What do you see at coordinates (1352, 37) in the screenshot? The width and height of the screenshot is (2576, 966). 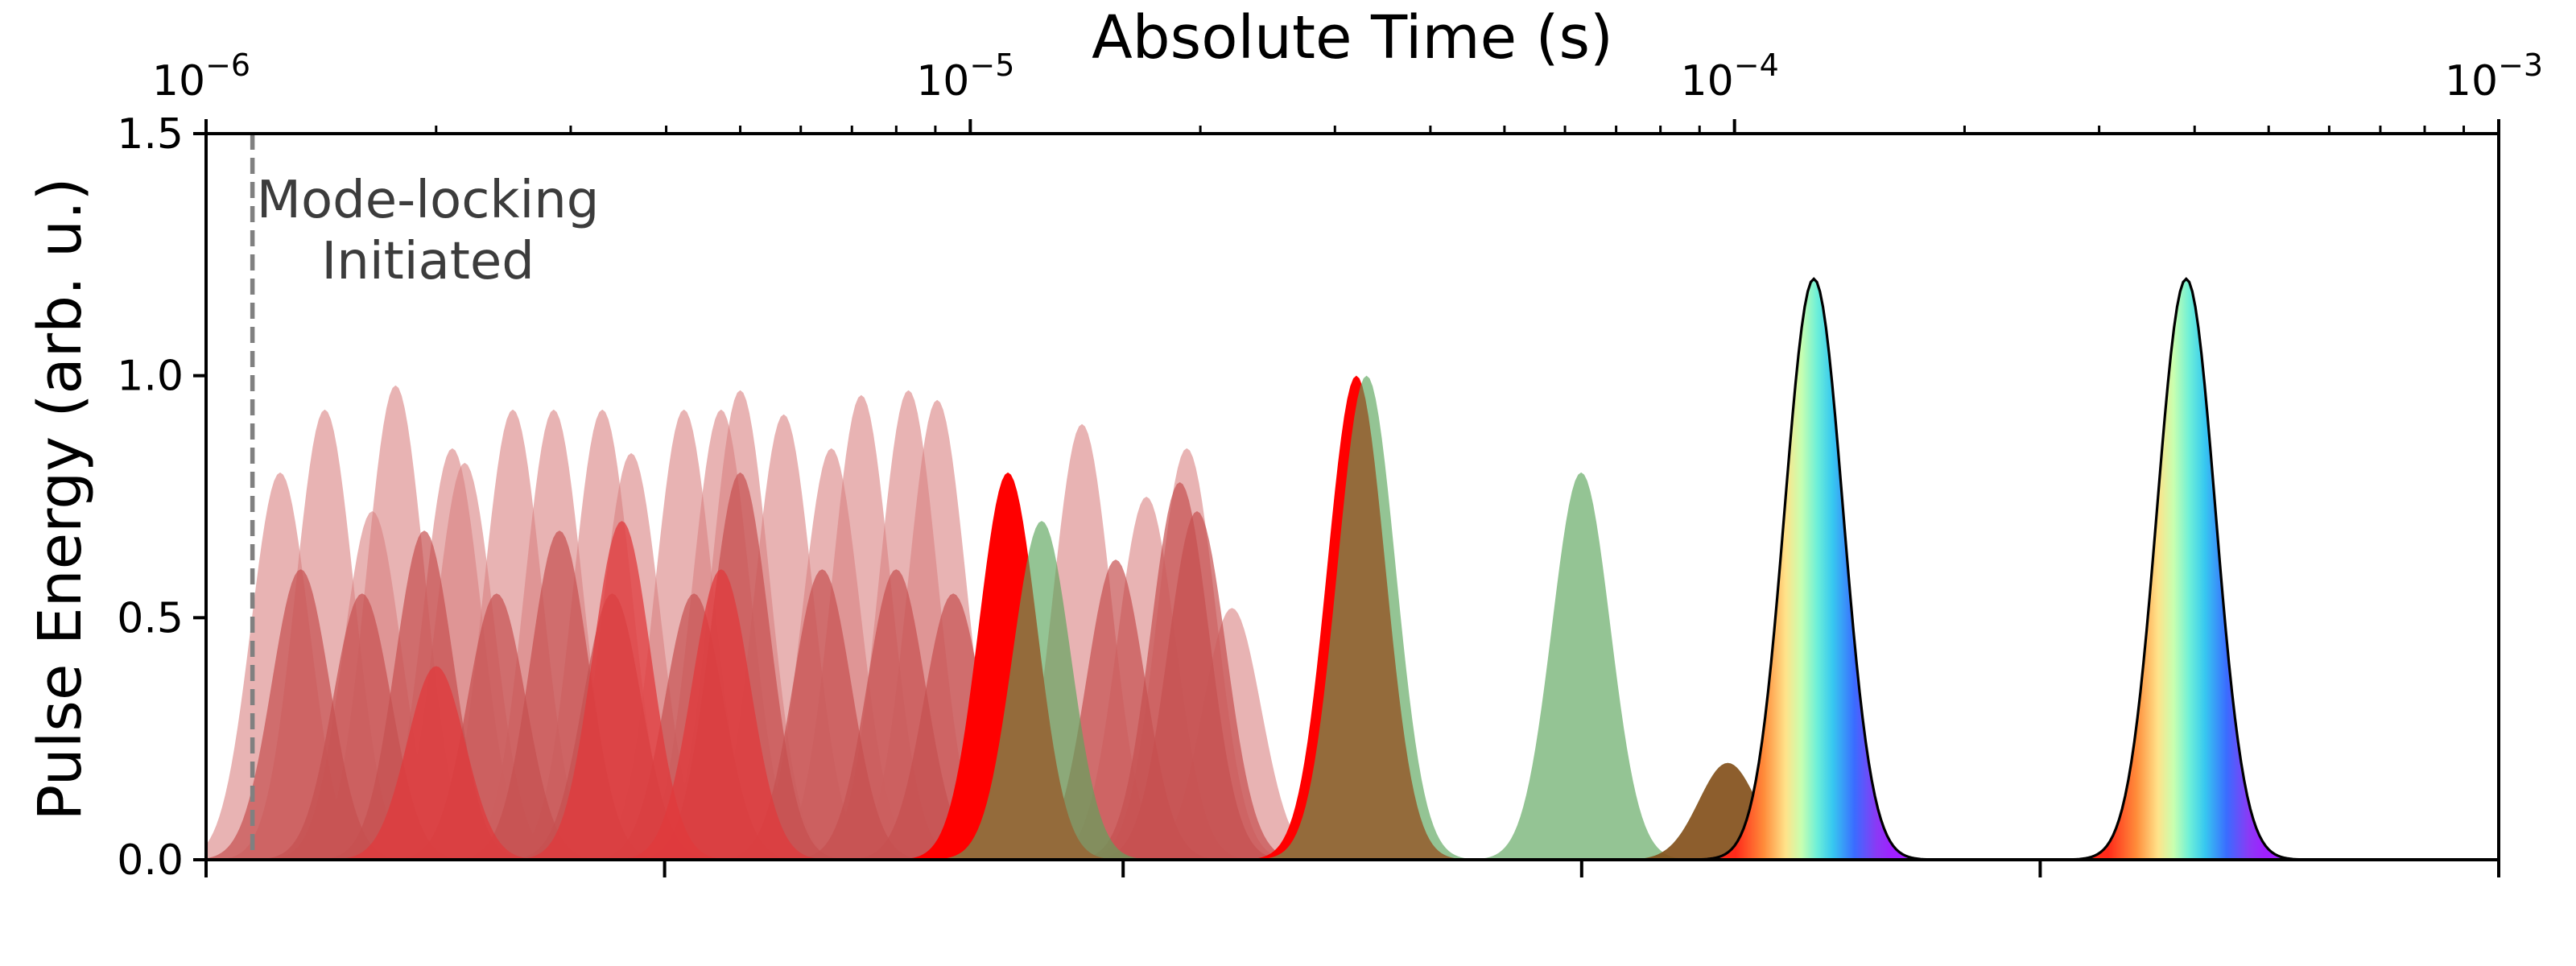 I see `top-axis-label: Absolute Time (s)` at bounding box center [1352, 37].